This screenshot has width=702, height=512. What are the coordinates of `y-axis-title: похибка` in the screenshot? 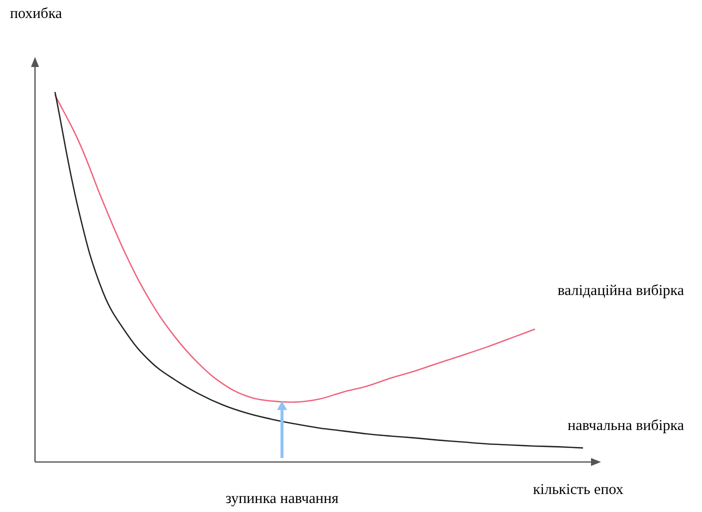 It's located at (36, 14).